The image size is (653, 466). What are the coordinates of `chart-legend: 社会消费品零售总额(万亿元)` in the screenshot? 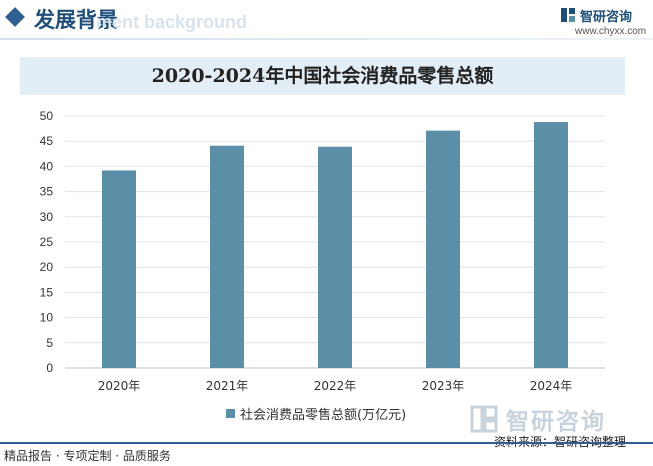 It's located at (316, 413).